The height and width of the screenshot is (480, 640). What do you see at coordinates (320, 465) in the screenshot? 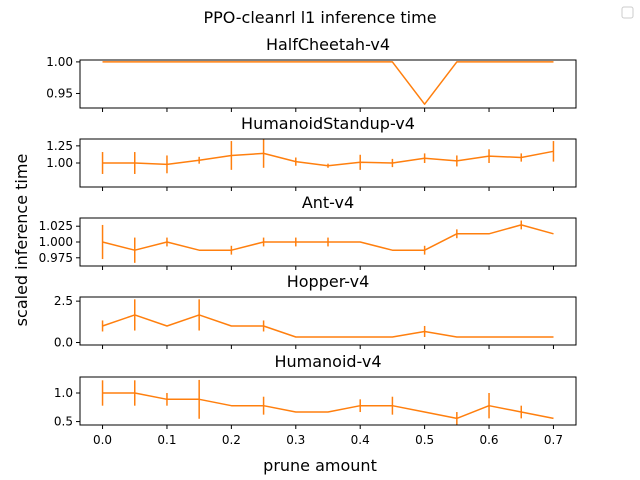
I see `x-axis-label: prune amount` at bounding box center [320, 465].